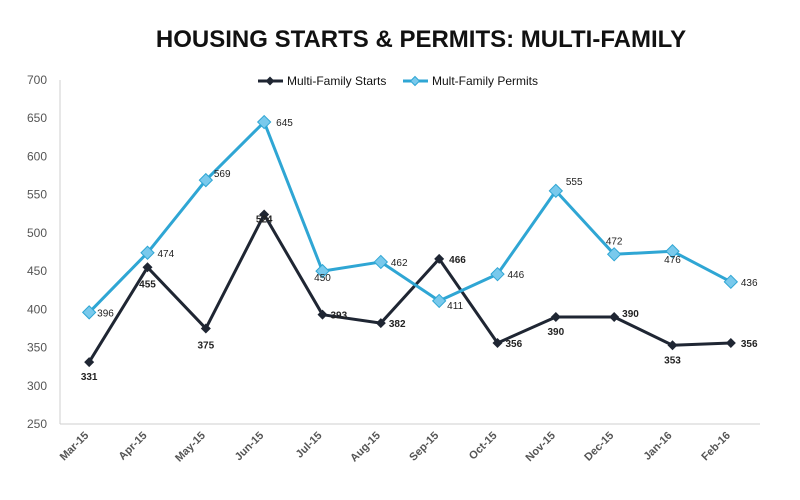 This screenshot has width=800, height=500. I want to click on legend-starts-label: Multi-Family Starts, so click(336, 81).